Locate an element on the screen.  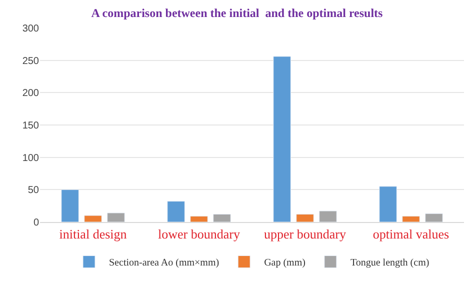
legend-label: Gap (mm) is located at coordinates (285, 263).